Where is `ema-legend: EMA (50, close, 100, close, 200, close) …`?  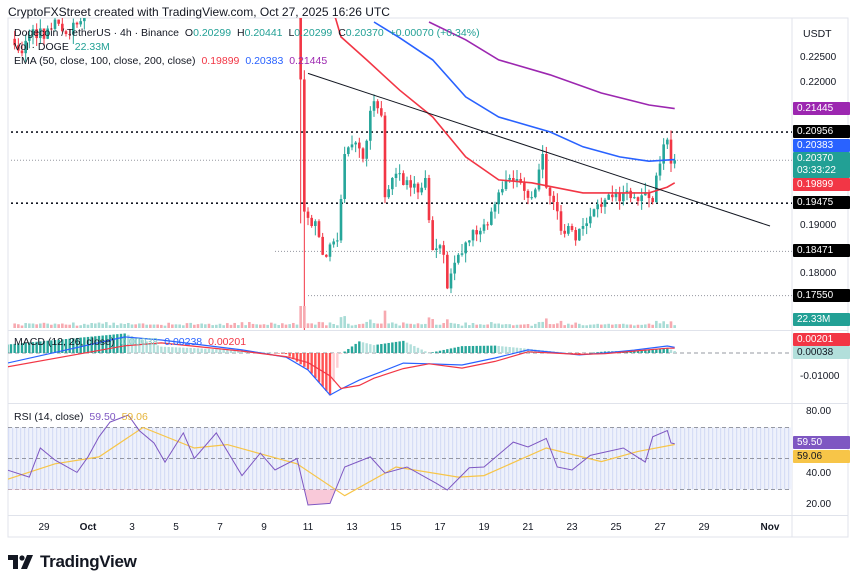
ema-legend: EMA (50, close, 100, close, 200, close) … is located at coordinates (172, 61).